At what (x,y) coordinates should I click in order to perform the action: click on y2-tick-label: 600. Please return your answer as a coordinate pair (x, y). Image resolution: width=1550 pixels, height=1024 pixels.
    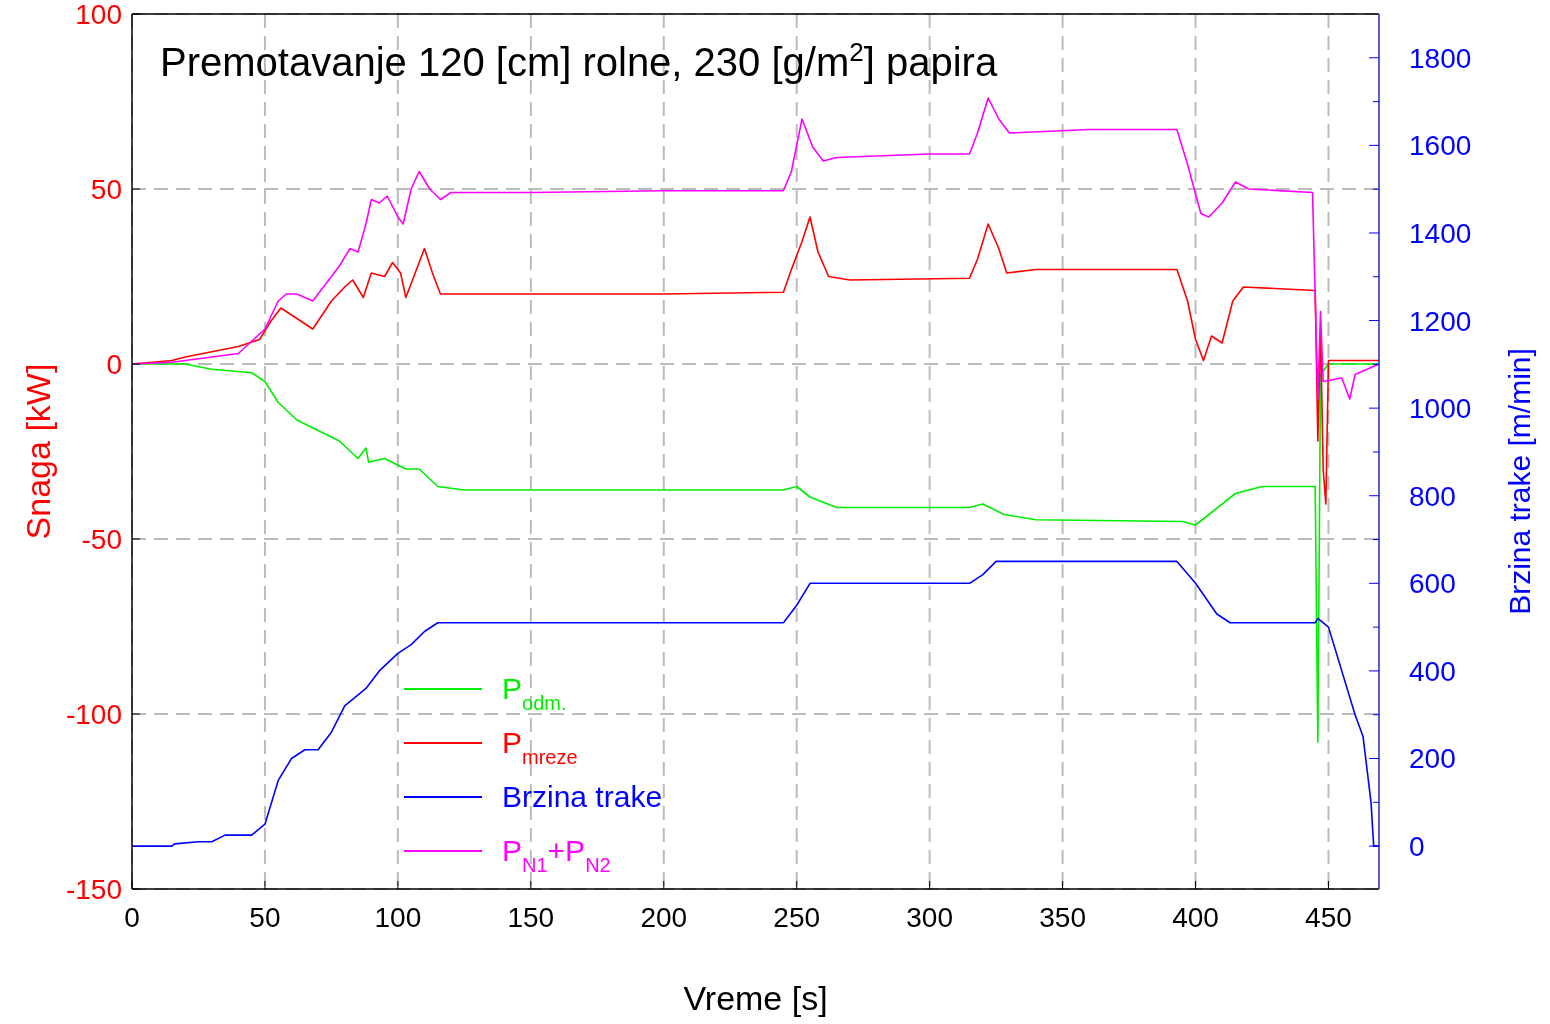
    Looking at the image, I should click on (1432, 584).